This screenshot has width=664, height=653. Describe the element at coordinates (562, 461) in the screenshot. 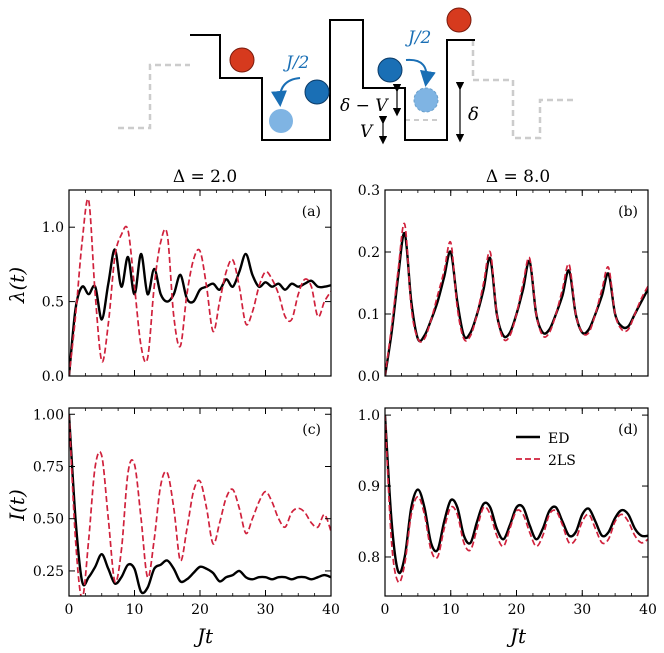

I see `legend-label-2ls: 2LS` at that location.